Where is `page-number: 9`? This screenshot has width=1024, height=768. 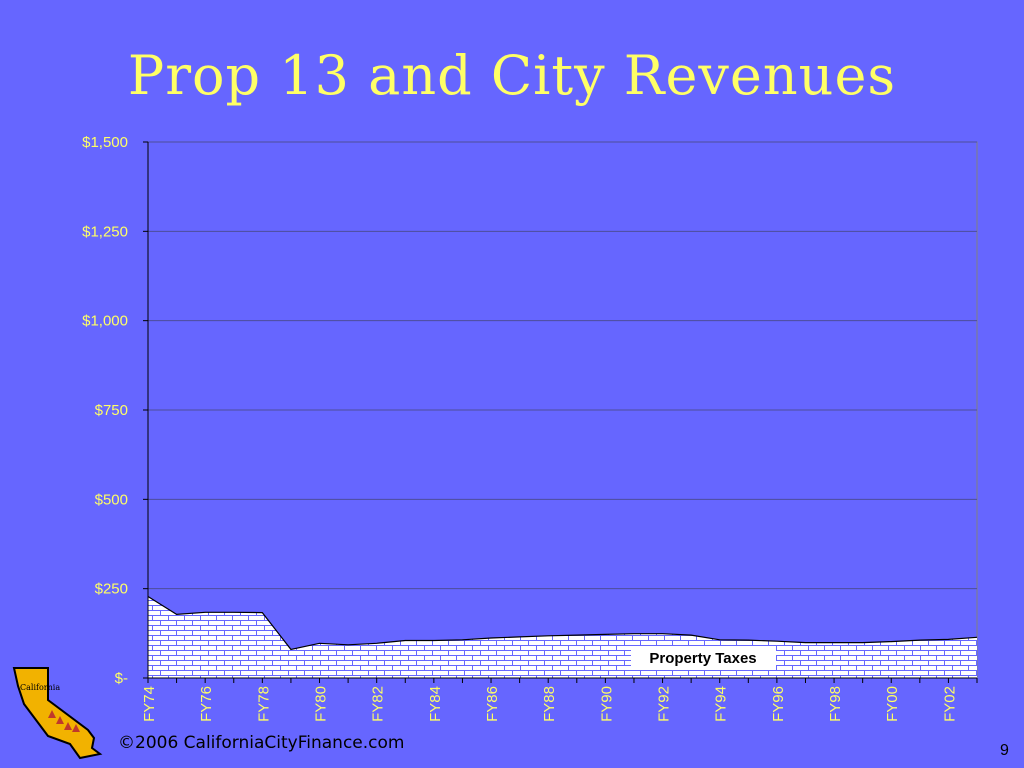 page-number: 9 is located at coordinates (1004, 750).